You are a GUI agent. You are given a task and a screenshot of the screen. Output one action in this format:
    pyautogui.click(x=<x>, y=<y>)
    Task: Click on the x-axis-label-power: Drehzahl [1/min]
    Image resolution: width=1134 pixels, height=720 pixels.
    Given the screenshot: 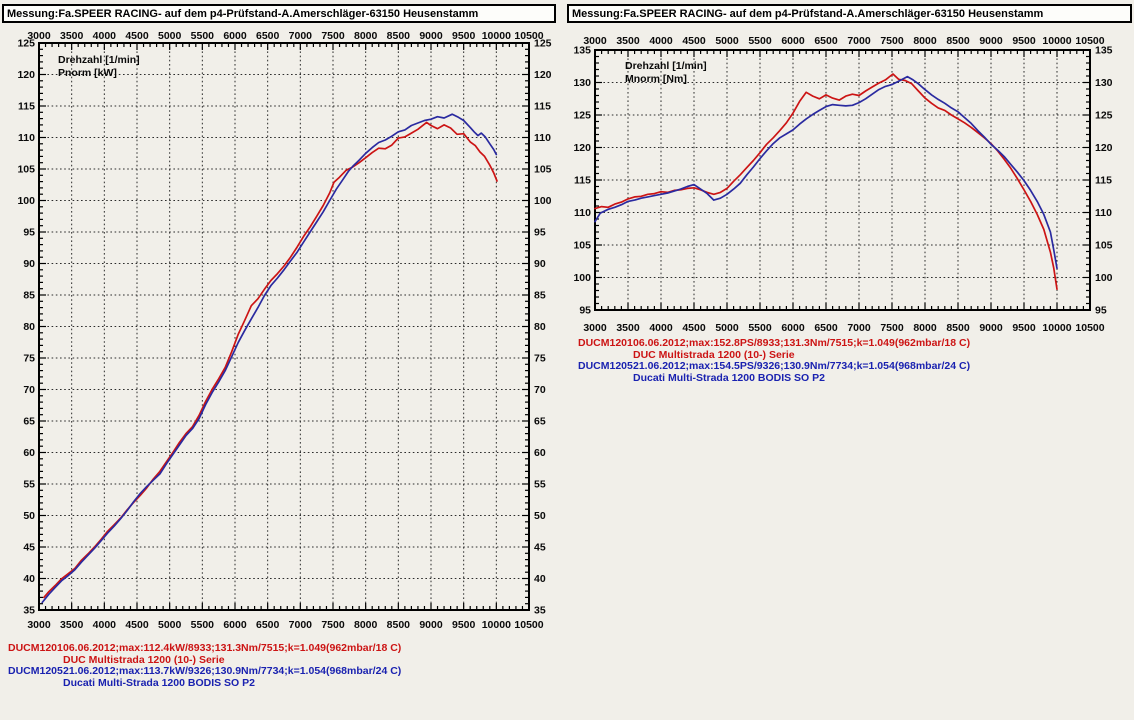 What is the action you would take?
    pyautogui.click(x=99, y=60)
    